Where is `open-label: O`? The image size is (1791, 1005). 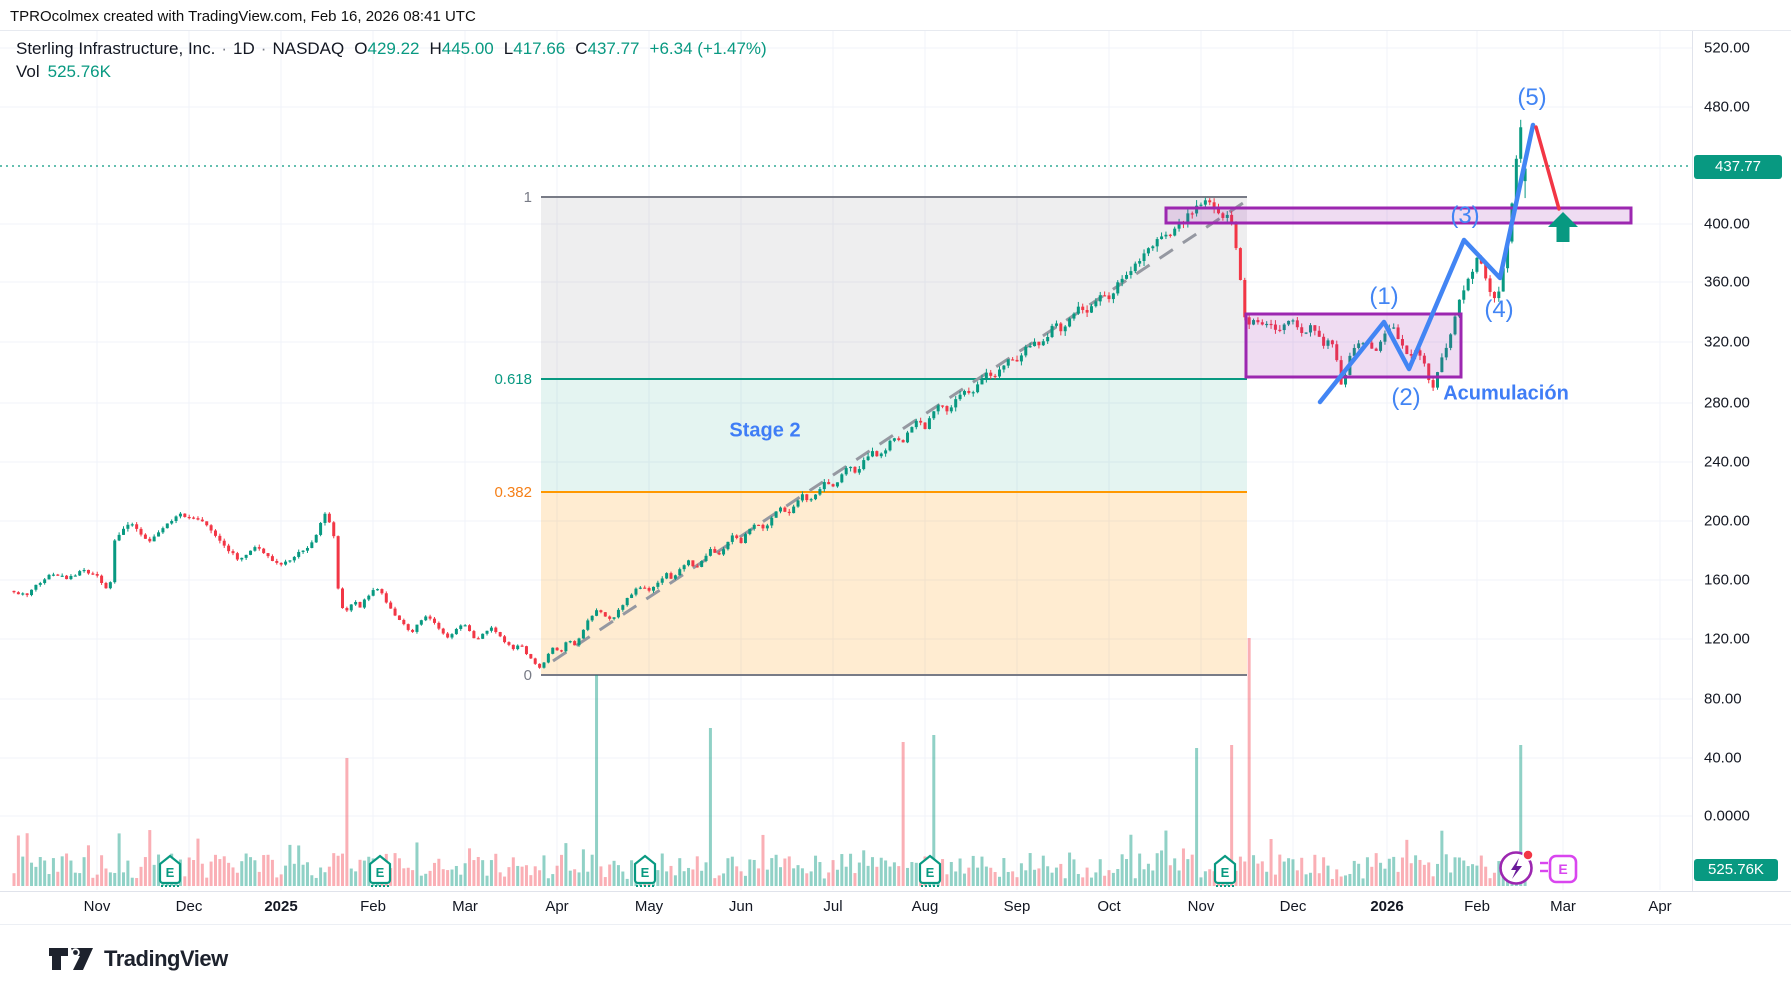
open-label: O is located at coordinates (361, 48).